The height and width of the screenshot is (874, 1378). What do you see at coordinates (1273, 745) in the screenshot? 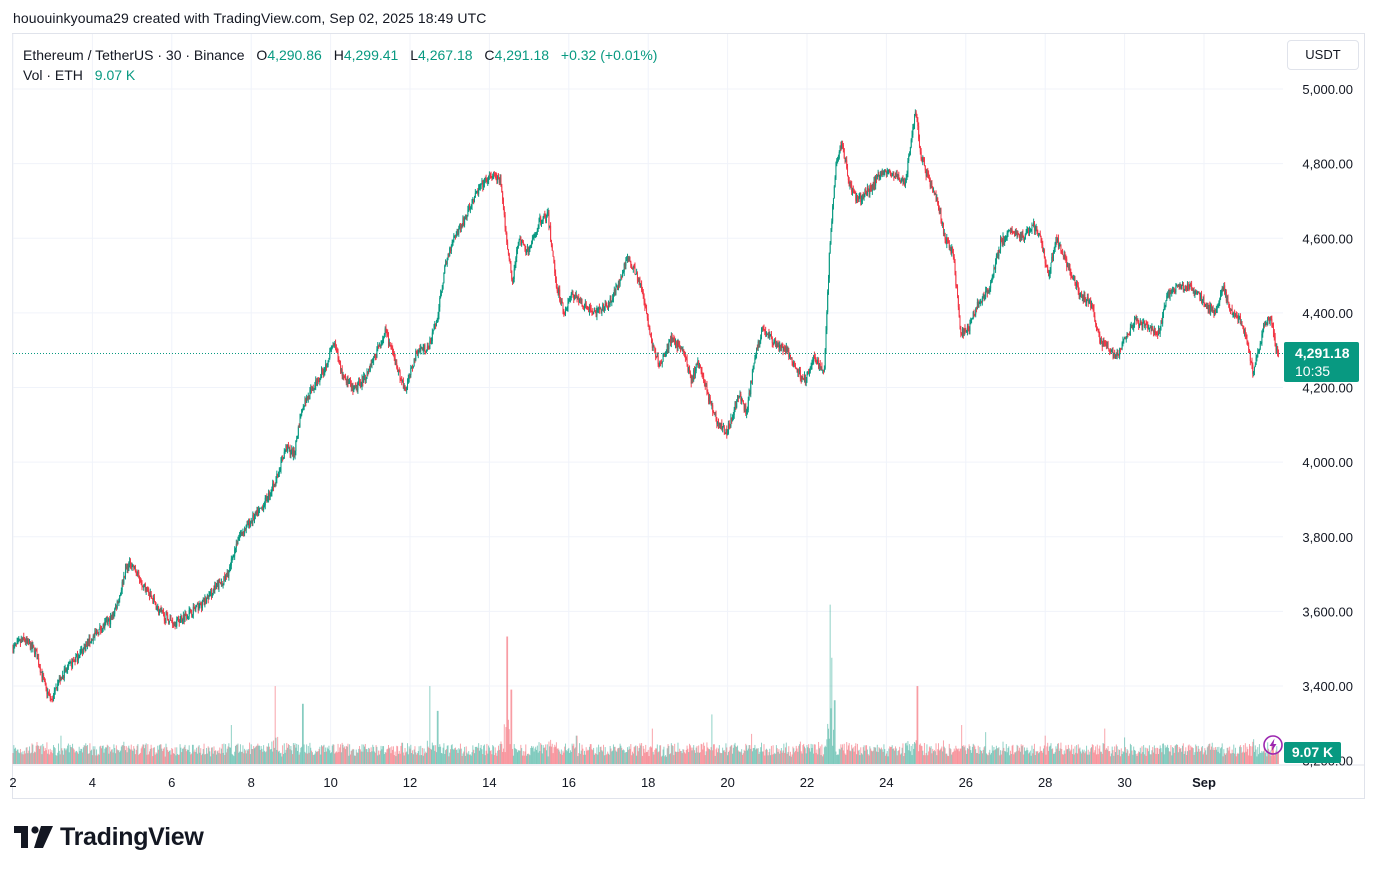
I see `flash-icon` at bounding box center [1273, 745].